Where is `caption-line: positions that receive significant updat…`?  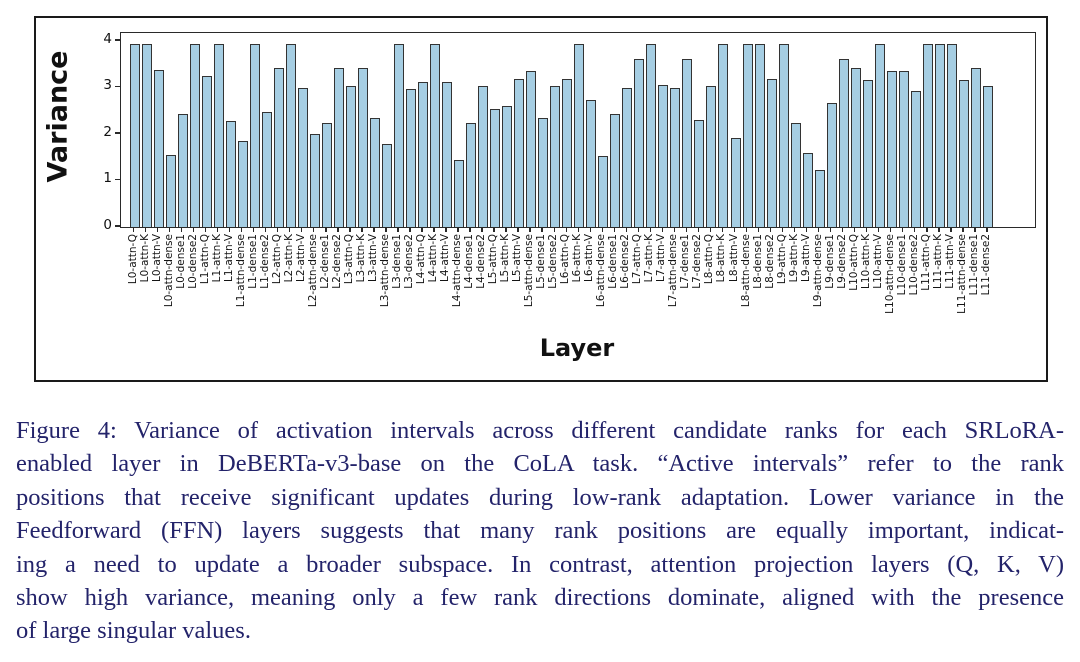 caption-line: positions that receive significant updat… is located at coordinates (540, 497).